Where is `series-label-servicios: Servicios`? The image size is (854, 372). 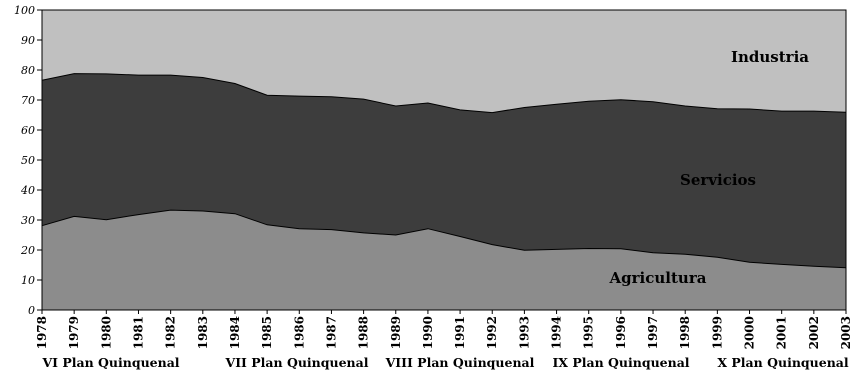
series-label-servicios: Servicios is located at coordinates (718, 180).